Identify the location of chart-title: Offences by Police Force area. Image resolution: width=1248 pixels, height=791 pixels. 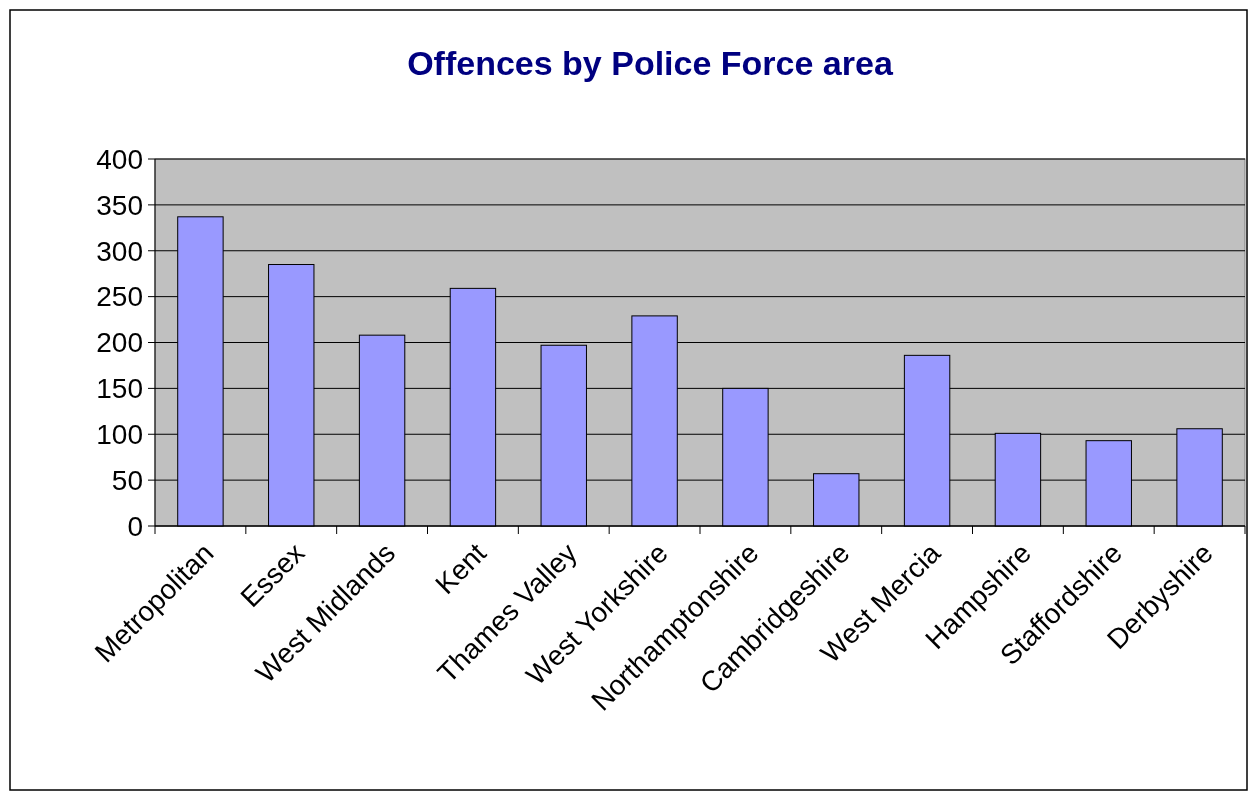
(650, 63).